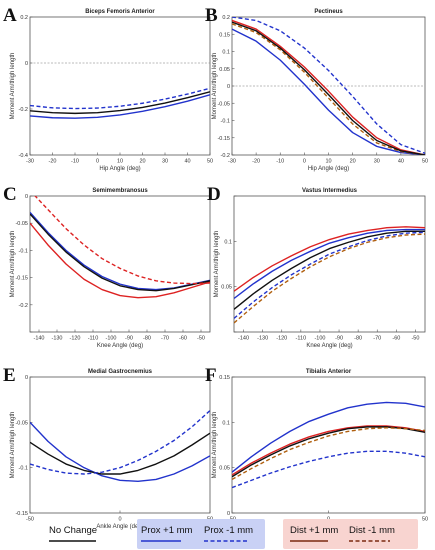 This screenshot has width=435, height=550. What do you see at coordinates (120, 191) in the screenshot?
I see `panel-title: Semimembranosus` at bounding box center [120, 191].